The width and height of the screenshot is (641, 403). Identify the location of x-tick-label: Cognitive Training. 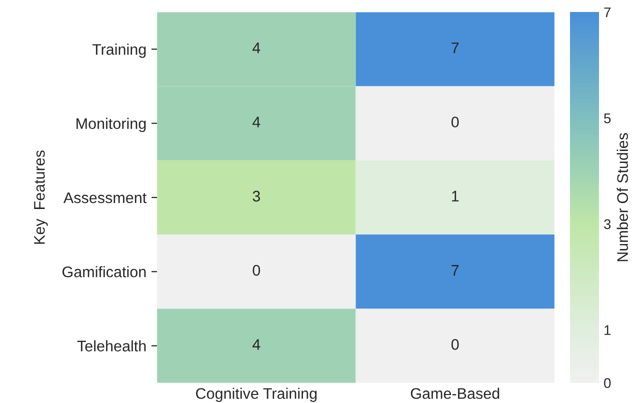
(256, 395).